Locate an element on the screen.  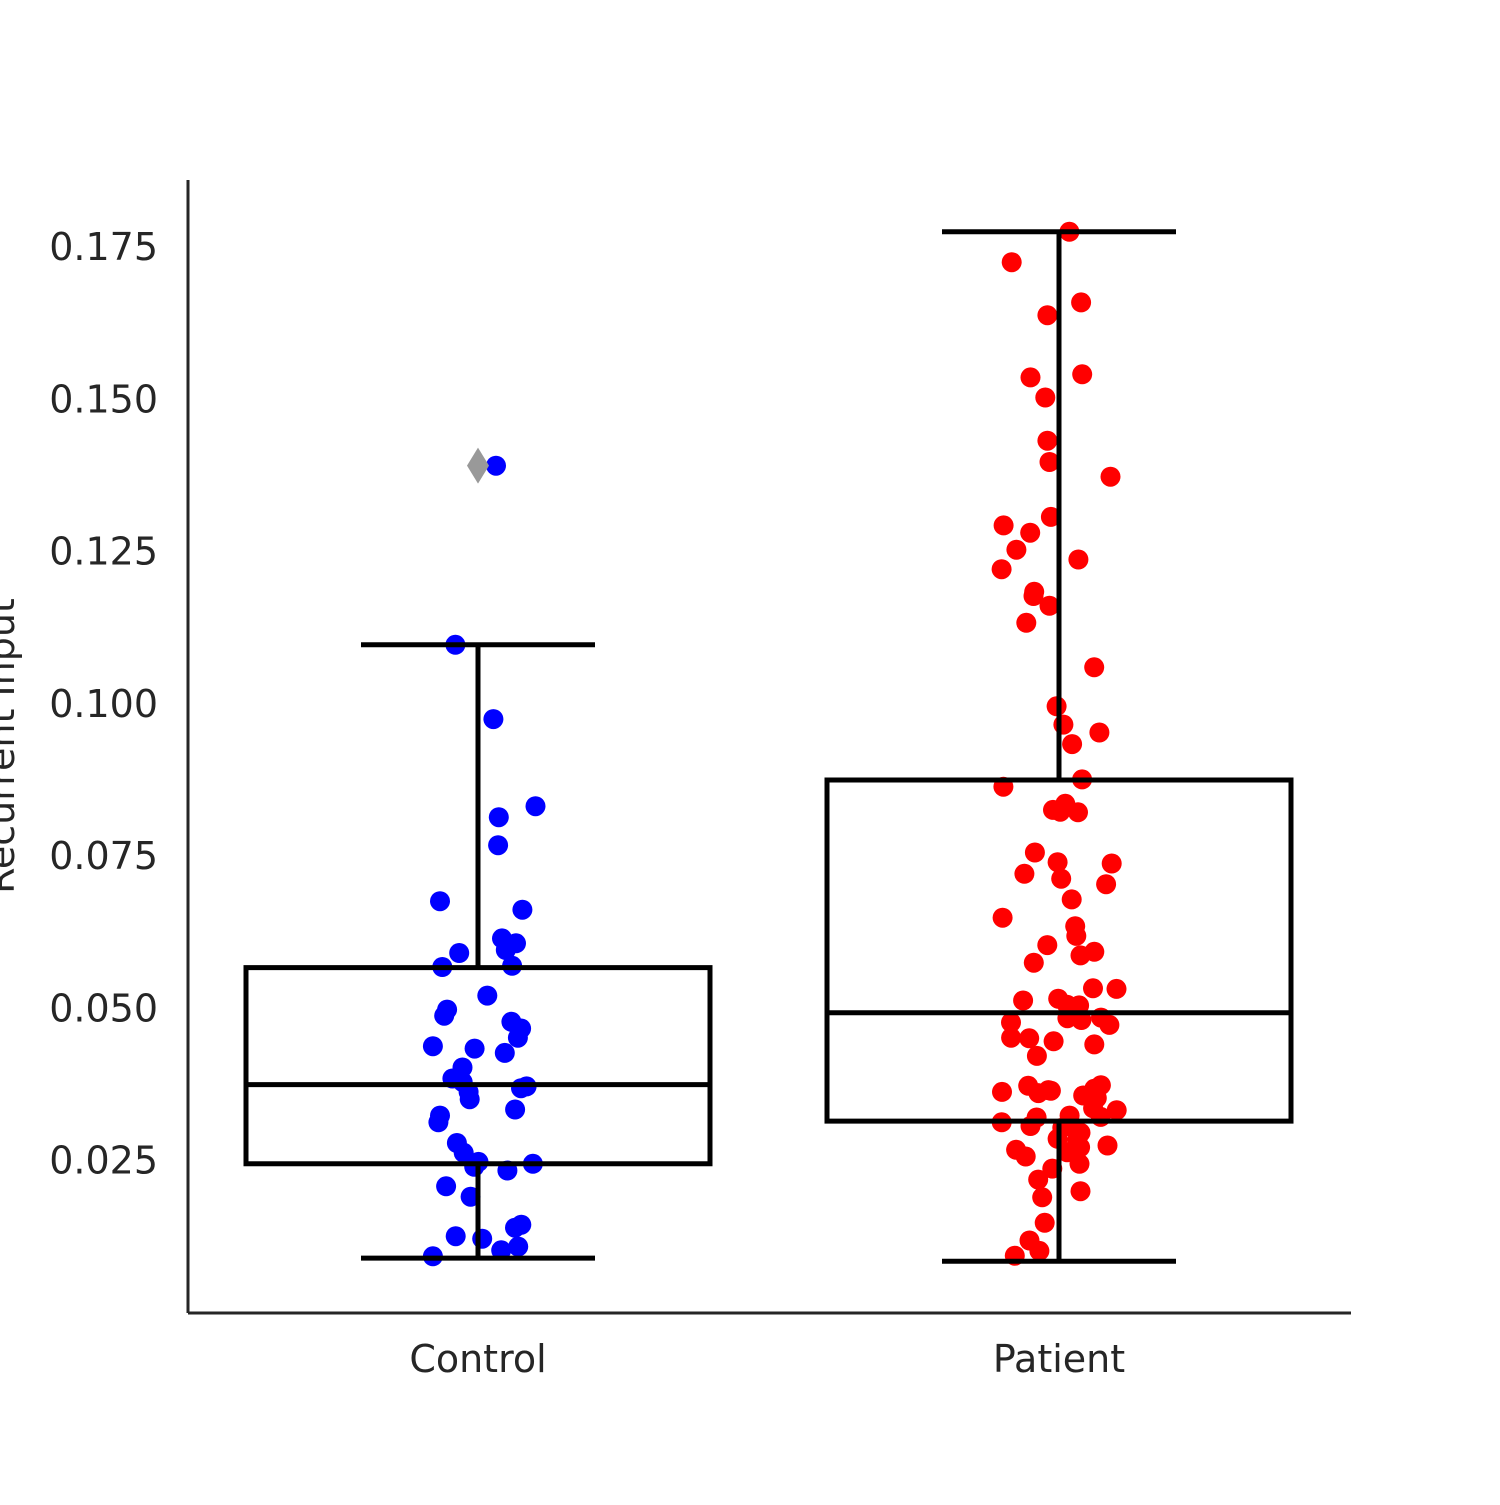
y-ticks-layer: 0.025 0.050 0.075 0.100 0.125 0.150 0.175 is located at coordinates (103, 704).